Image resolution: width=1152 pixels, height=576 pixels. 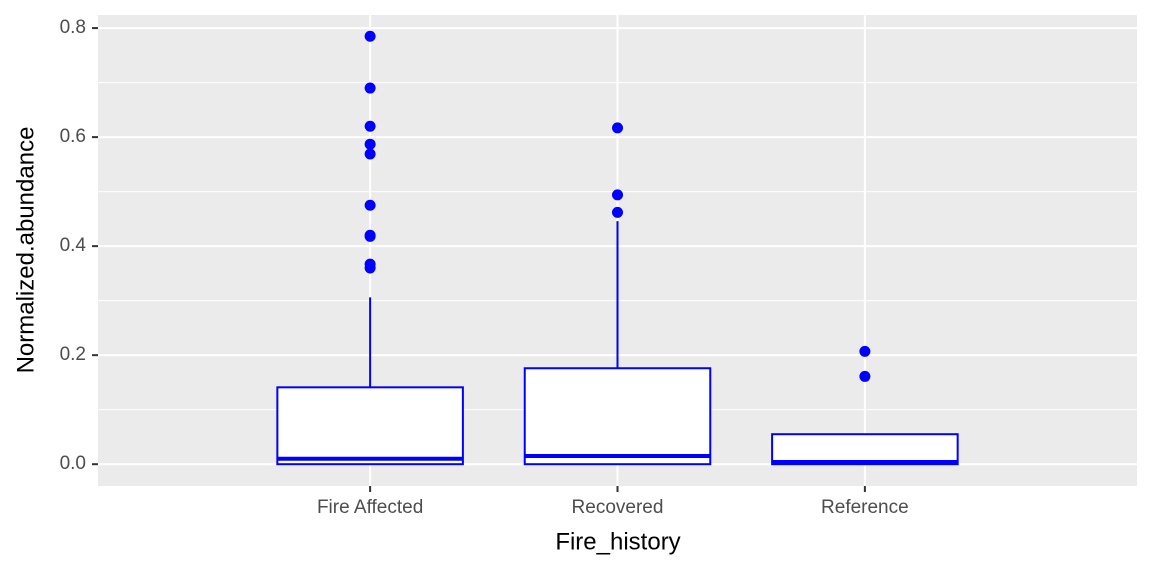 What do you see at coordinates (617, 541) in the screenshot?
I see `x-axis-title: Fire_history` at bounding box center [617, 541].